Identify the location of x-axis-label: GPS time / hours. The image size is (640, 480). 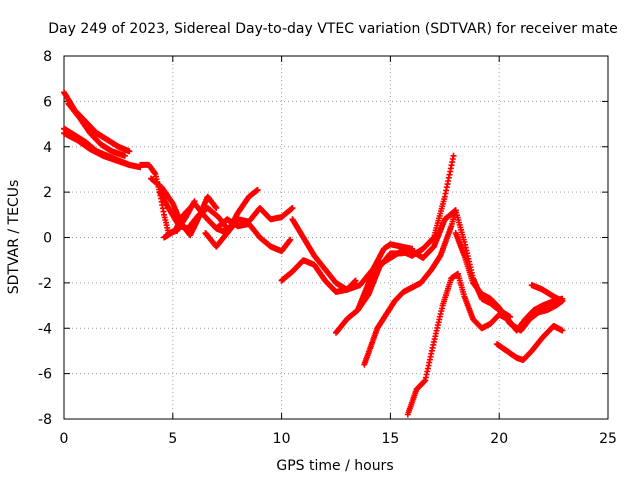
(334, 466).